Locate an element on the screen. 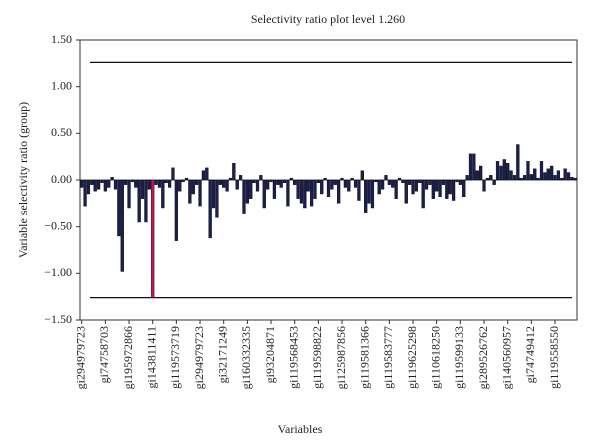 The height and width of the screenshot is (442, 600). x-tick-label: gi119625298 is located at coordinates (412, 357).